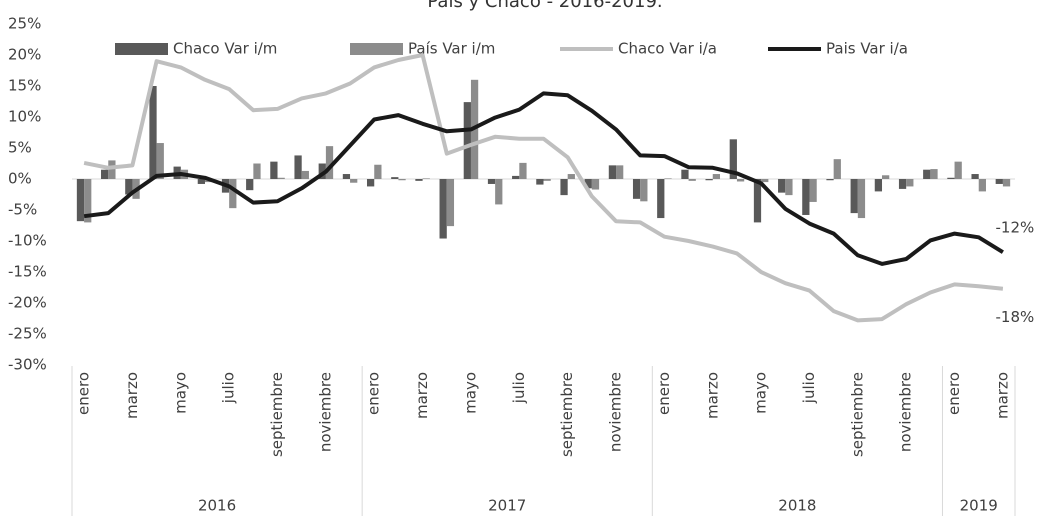 This screenshot has height=516, width=1040. Describe the element at coordinates (27, 272) in the screenshot. I see `y-tick-label: -15%` at that location.